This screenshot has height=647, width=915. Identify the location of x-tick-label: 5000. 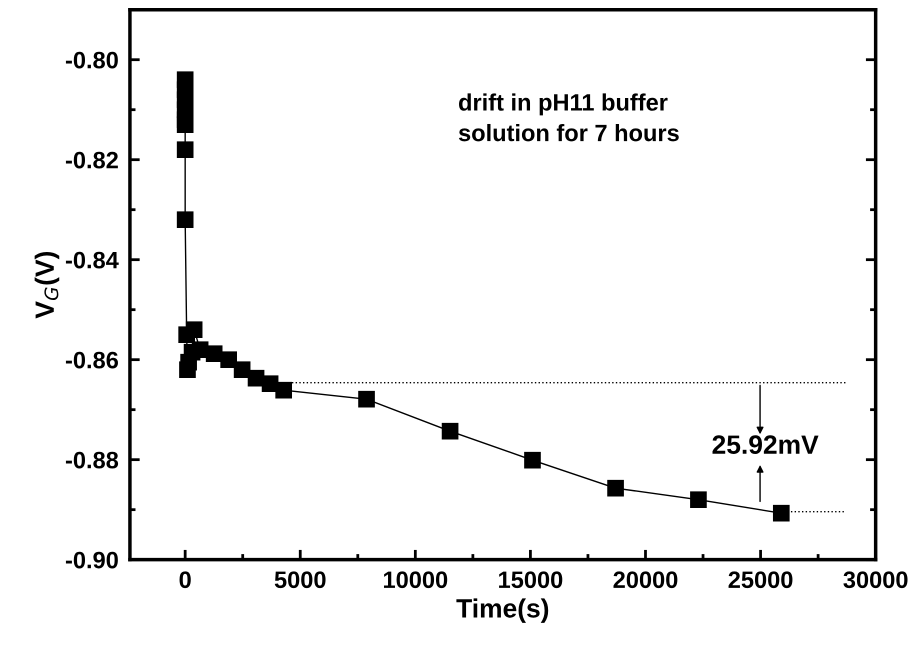
(300, 579).